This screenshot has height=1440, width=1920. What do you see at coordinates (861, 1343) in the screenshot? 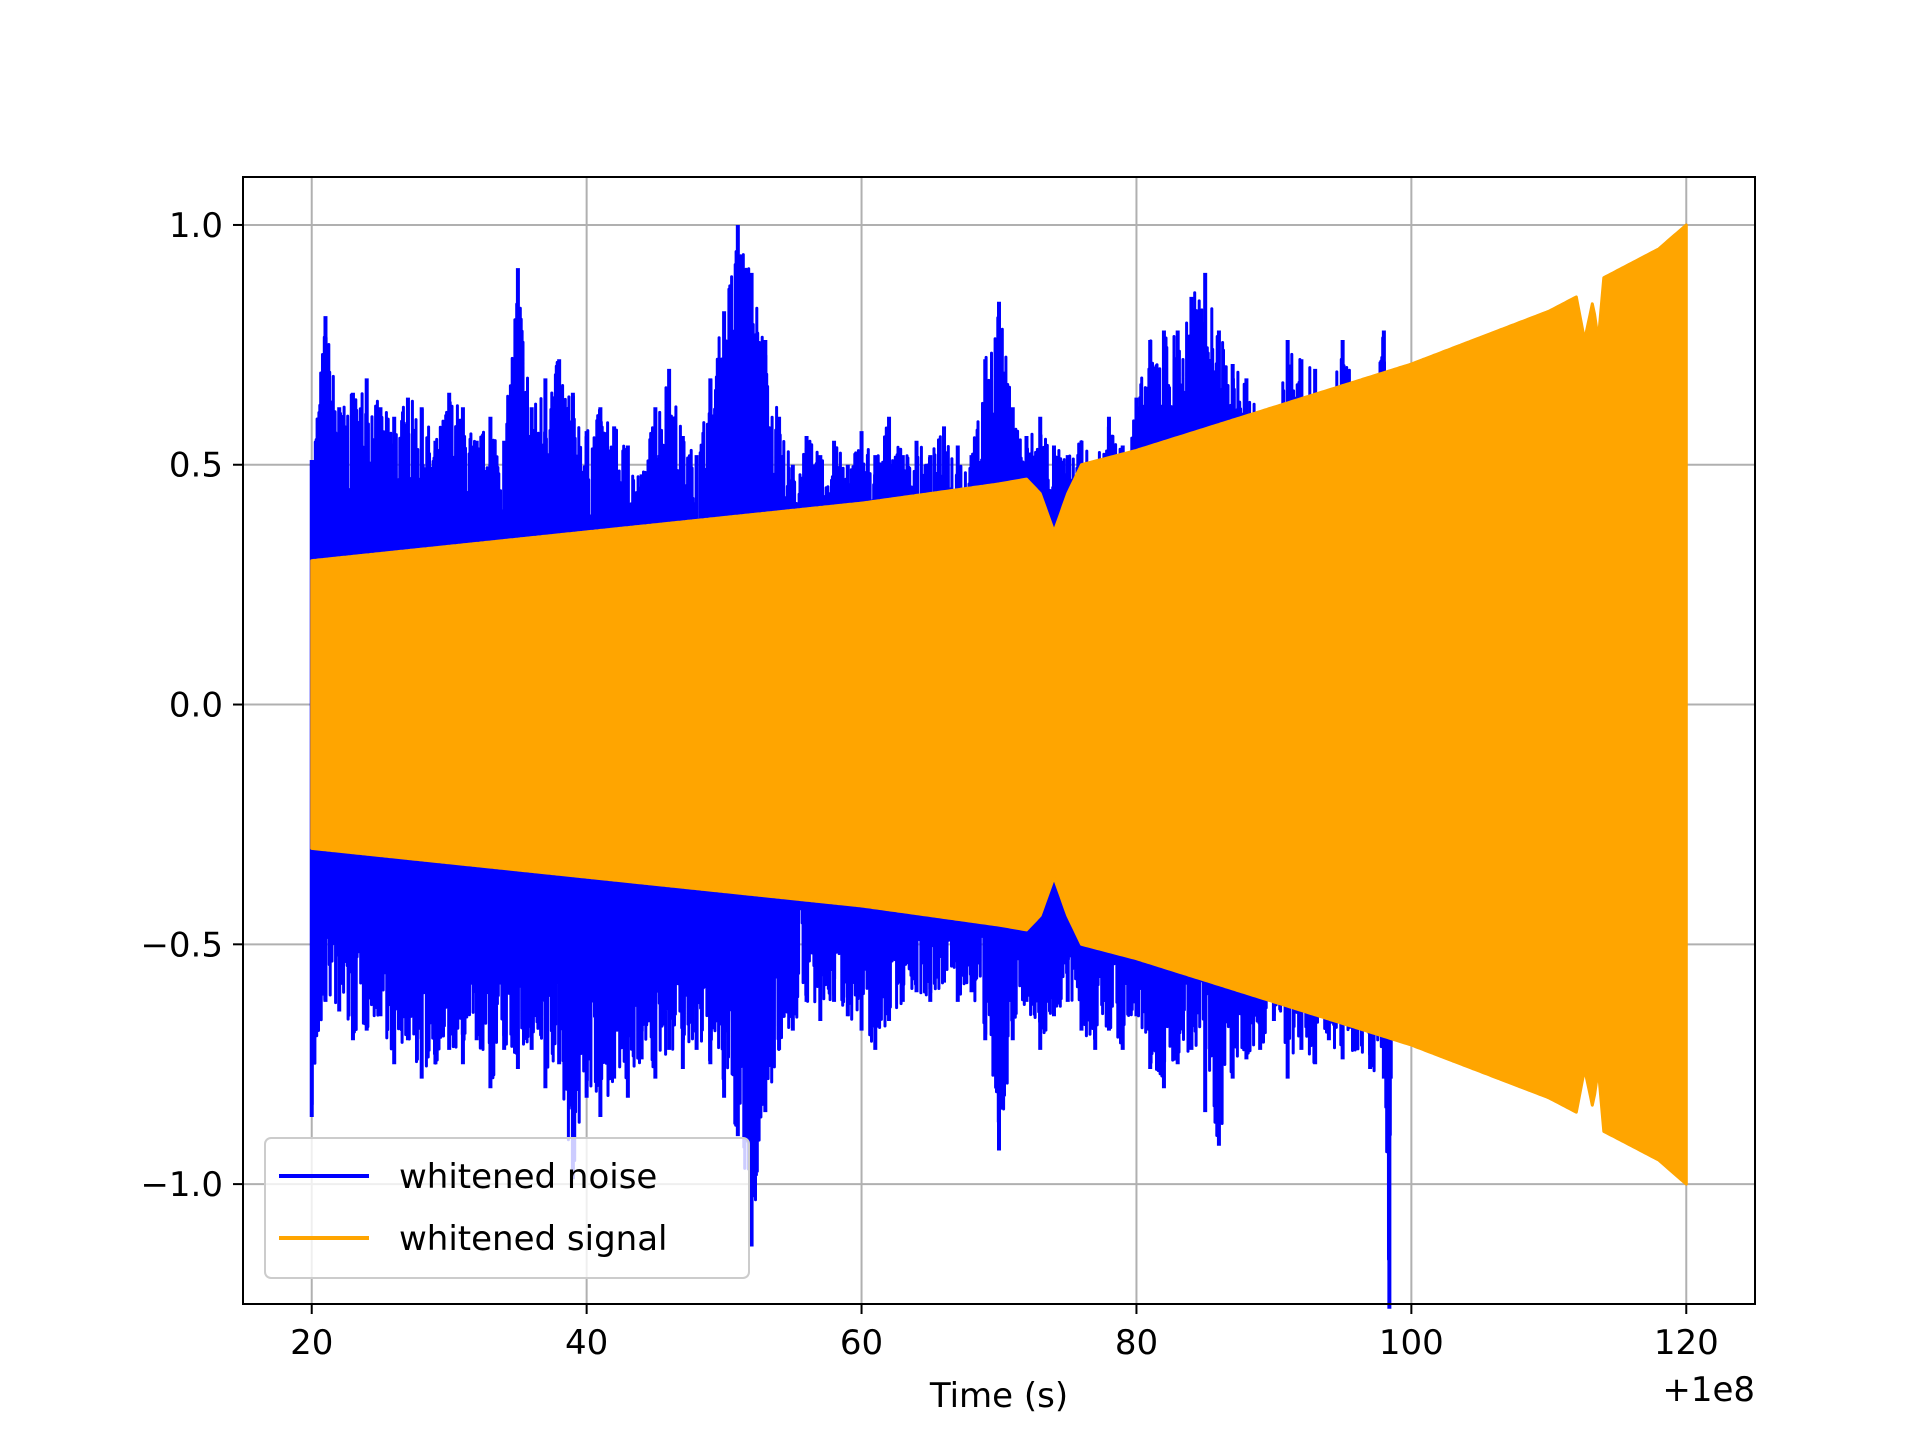
I see `x-tick-label: 60` at bounding box center [861, 1343].